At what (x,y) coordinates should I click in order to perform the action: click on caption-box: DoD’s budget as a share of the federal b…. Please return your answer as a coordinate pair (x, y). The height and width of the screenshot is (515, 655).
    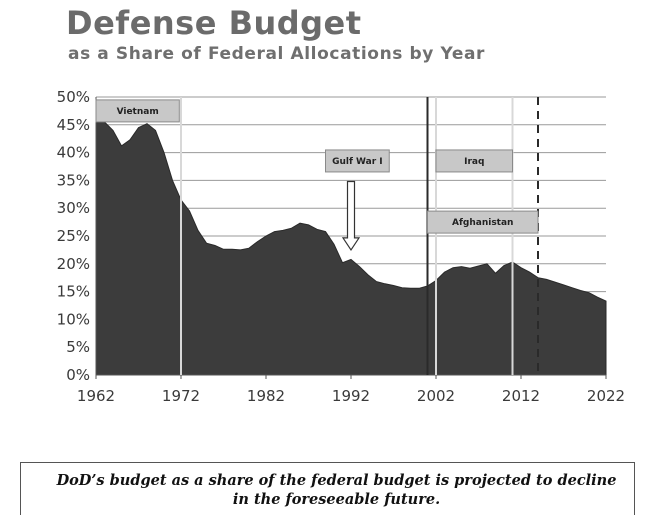
    Looking at the image, I should click on (327, 488).